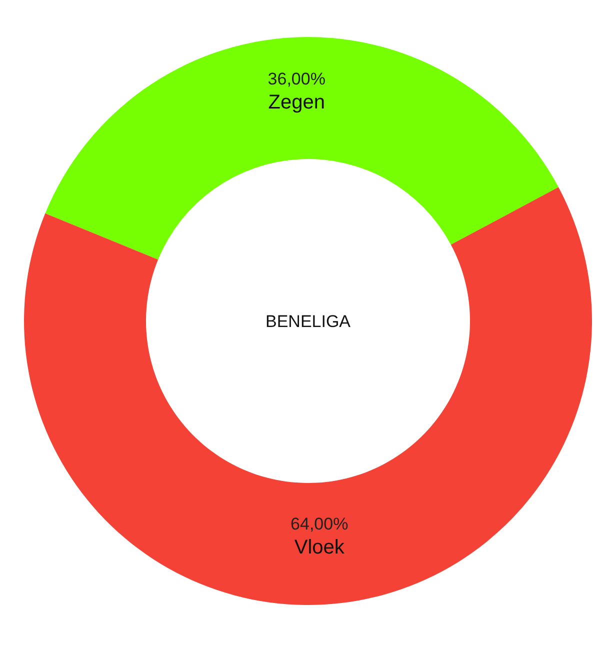 The width and height of the screenshot is (616, 649). Describe the element at coordinates (320, 547) in the screenshot. I see `slice-label: Vloek` at that location.